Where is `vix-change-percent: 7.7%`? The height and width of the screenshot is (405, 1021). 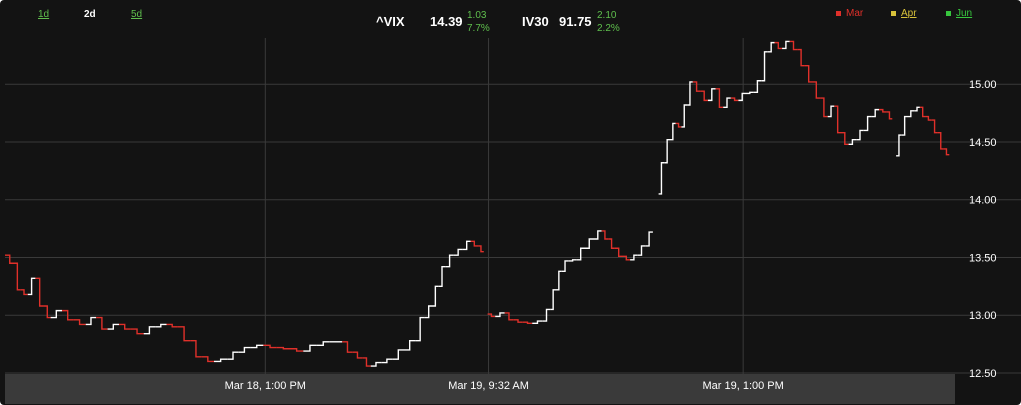
vix-change-percent: 7.7% is located at coordinates (478, 28).